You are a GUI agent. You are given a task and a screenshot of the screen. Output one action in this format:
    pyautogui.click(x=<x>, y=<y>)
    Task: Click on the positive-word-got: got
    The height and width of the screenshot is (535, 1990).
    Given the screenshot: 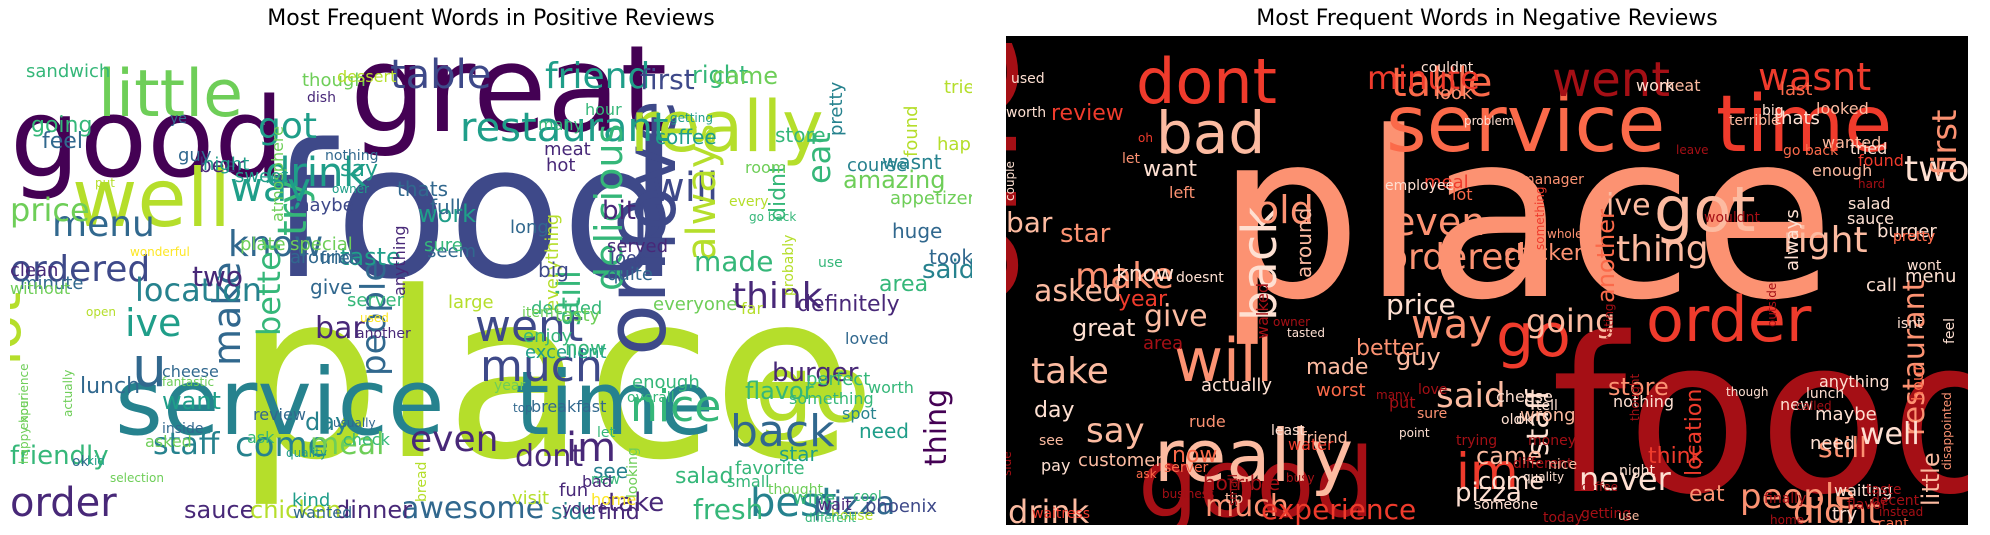 What is the action you would take?
    pyautogui.click(x=287, y=126)
    